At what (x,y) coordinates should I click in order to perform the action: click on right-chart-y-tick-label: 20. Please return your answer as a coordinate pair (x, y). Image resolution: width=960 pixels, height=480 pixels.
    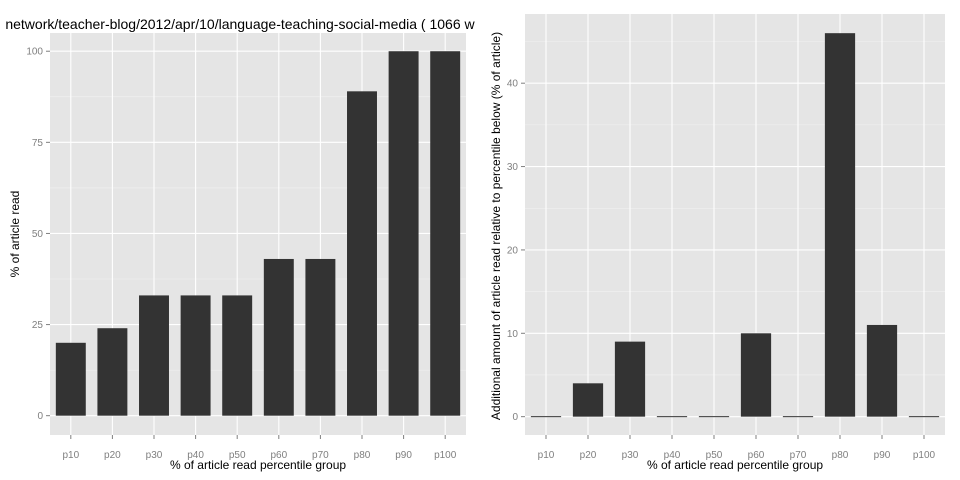
    Looking at the image, I should click on (513, 250).